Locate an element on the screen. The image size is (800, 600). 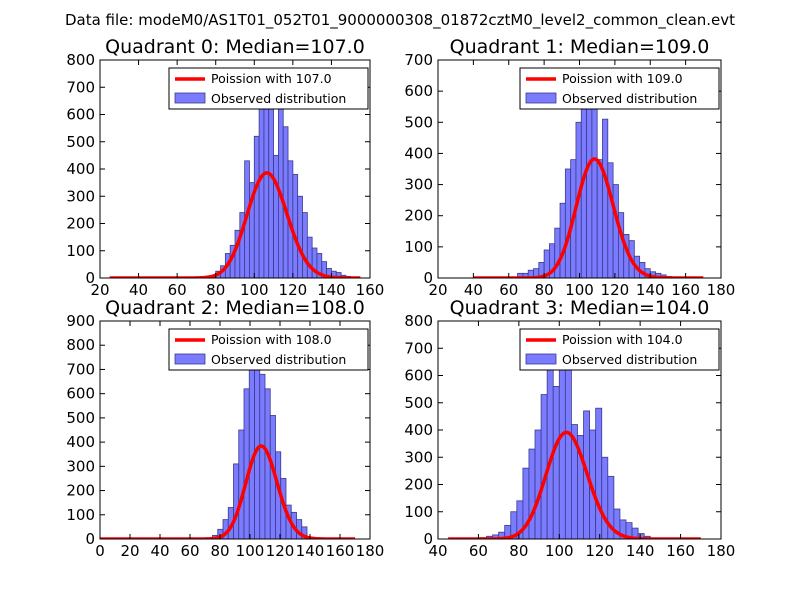
legend: Poission with 104.0 Observed distribution is located at coordinates (619, 349).